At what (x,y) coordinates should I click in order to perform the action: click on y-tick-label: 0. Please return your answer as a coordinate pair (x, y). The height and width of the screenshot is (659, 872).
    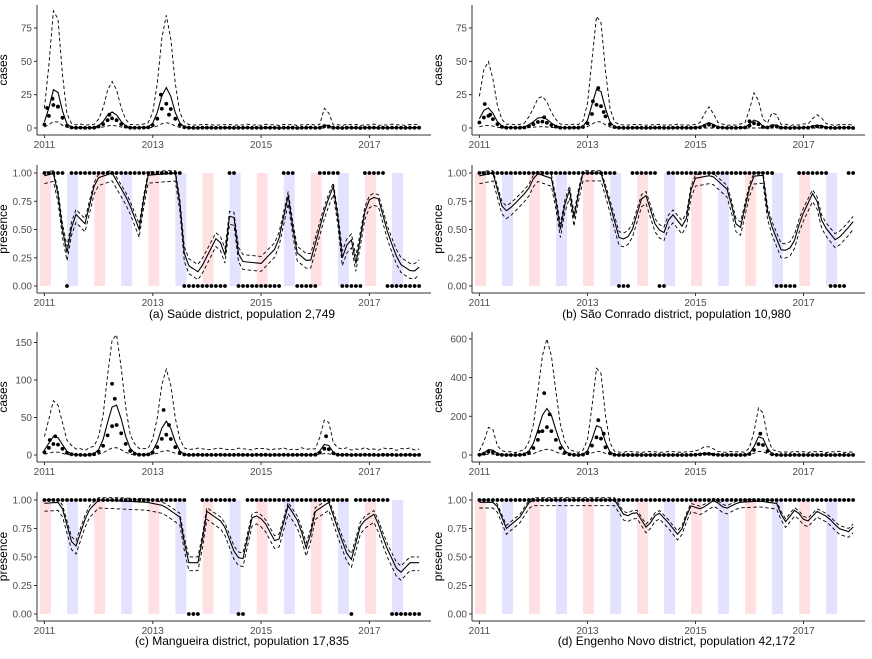
    Looking at the image, I should click on (464, 456).